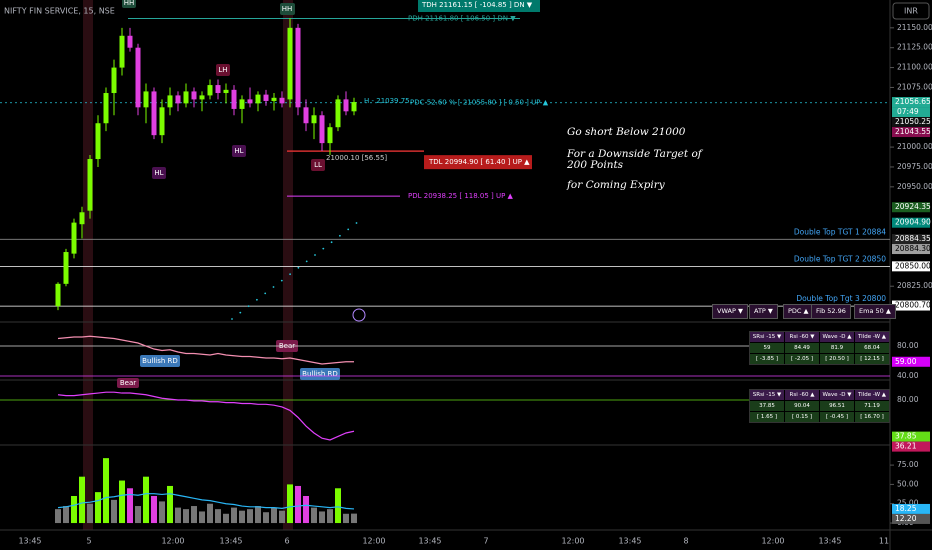 The height and width of the screenshot is (550, 932). Describe the element at coordinates (840, 231) in the screenshot. I see `level-label: Double Top TGT 1 20884` at that location.